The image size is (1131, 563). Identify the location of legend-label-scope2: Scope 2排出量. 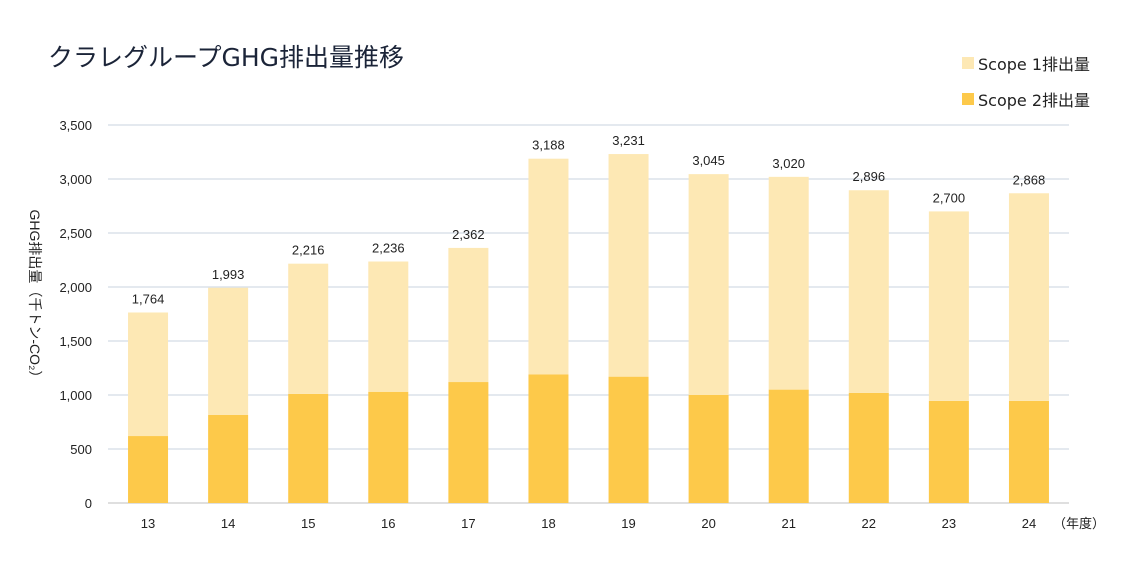
(1034, 100).